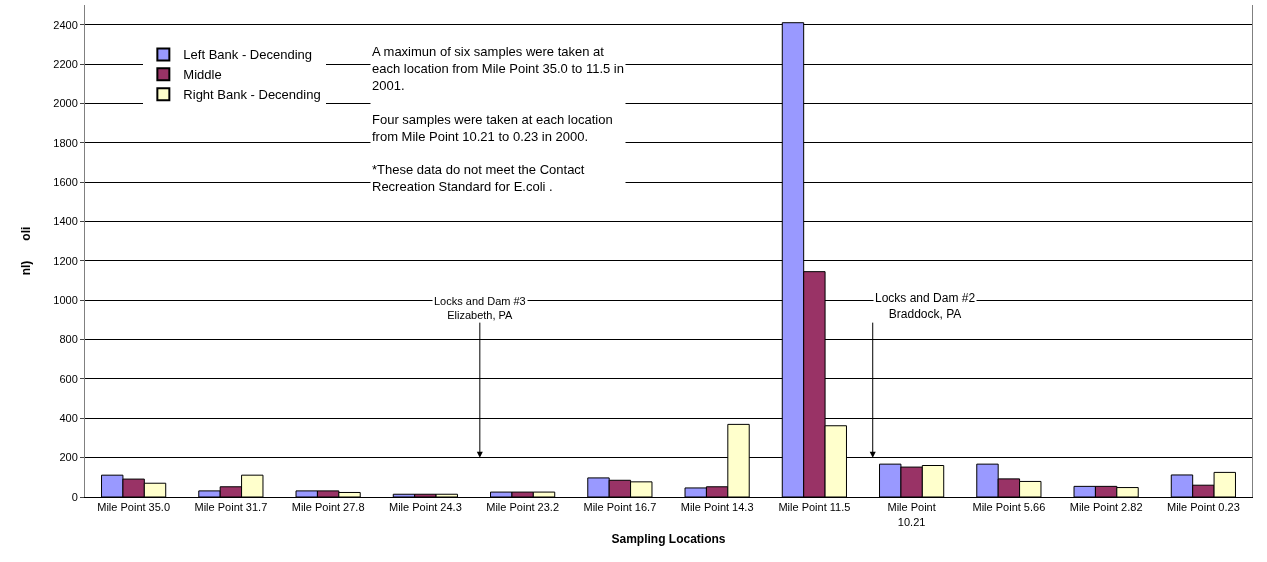 Image resolution: width=1267 pixels, height=562 pixels. What do you see at coordinates (620, 507) in the screenshot?
I see `x-tick-label: Mile Point 16.7` at bounding box center [620, 507].